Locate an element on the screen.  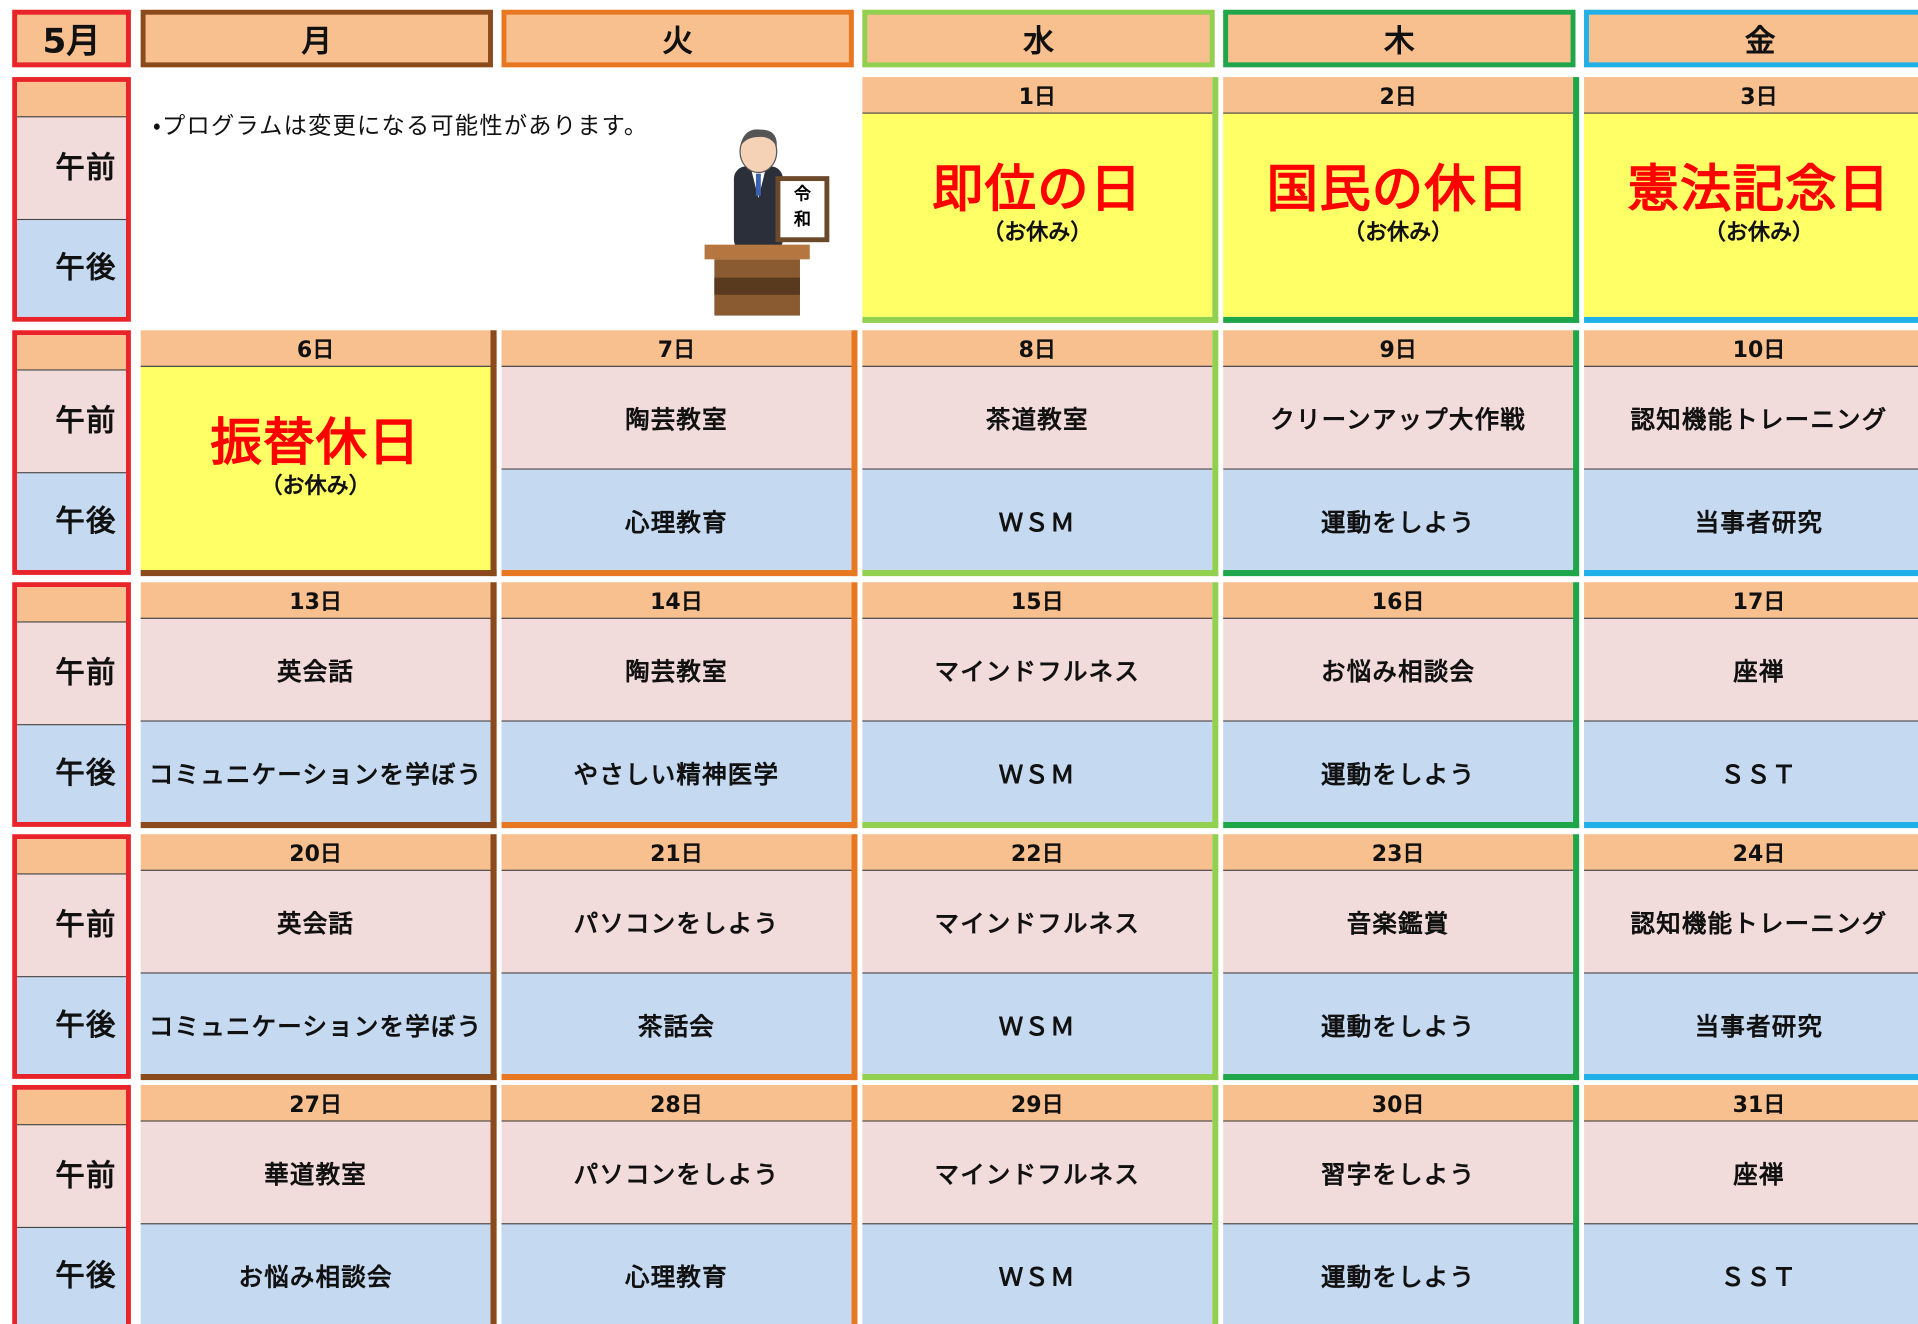
date-label: 20日 is located at coordinates (315, 852).